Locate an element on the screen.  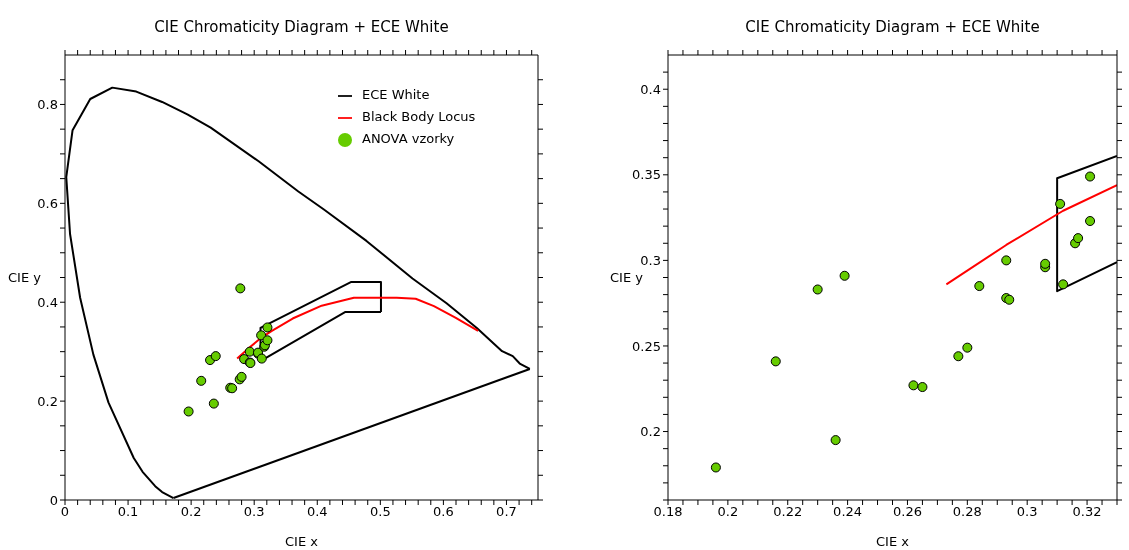
y-tick-label: 0.6 is located at coordinates (47, 203).